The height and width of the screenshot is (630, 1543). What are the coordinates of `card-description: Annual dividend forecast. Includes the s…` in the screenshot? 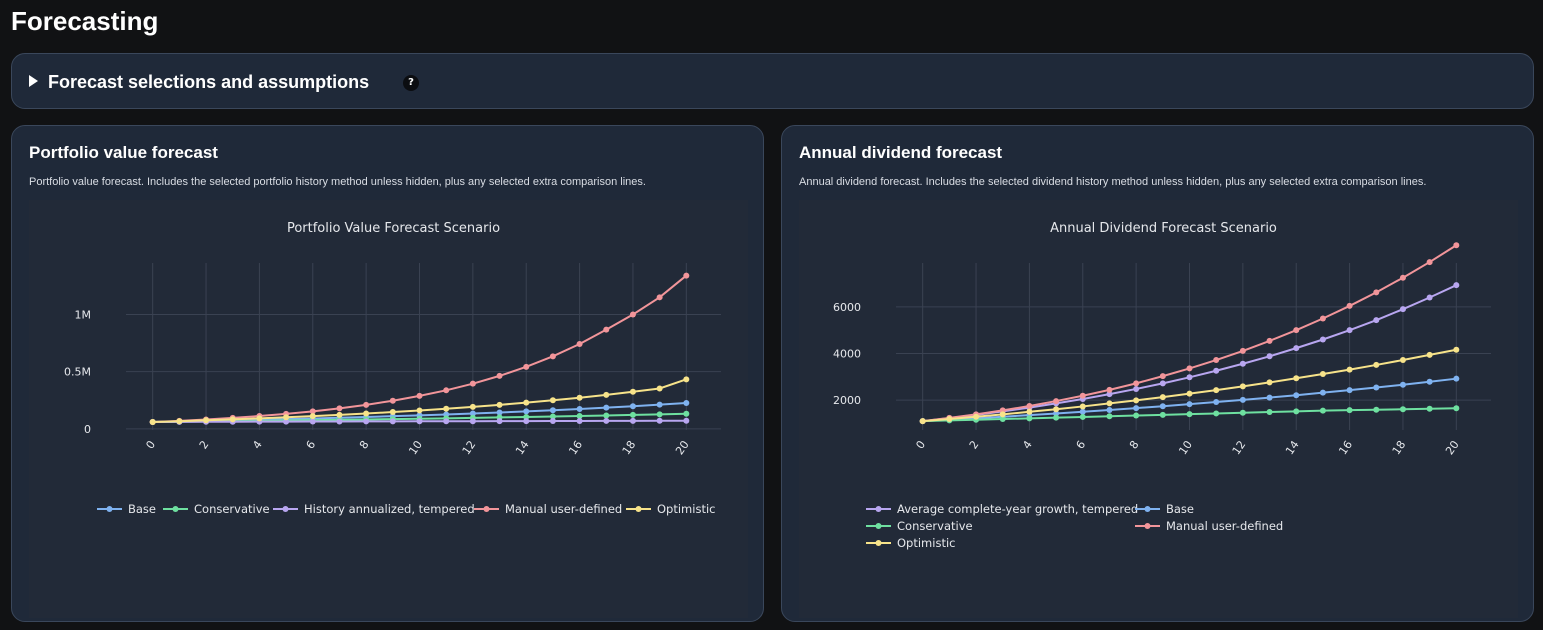 It's located at (1113, 182).